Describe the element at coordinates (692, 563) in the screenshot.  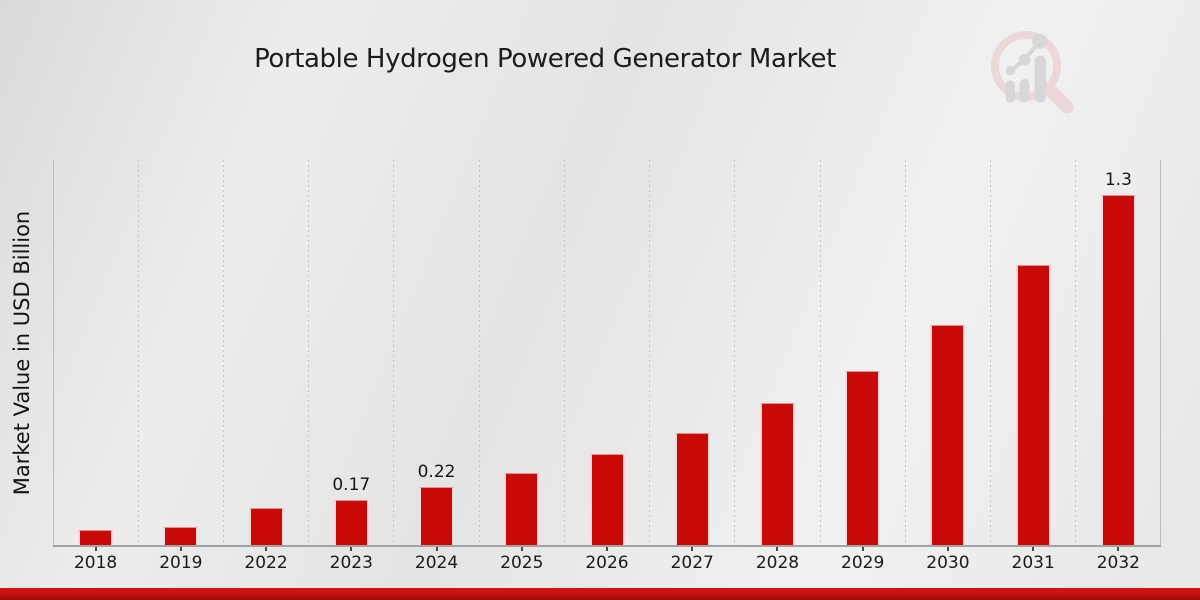
I see `x-tick-label: 2027` at that location.